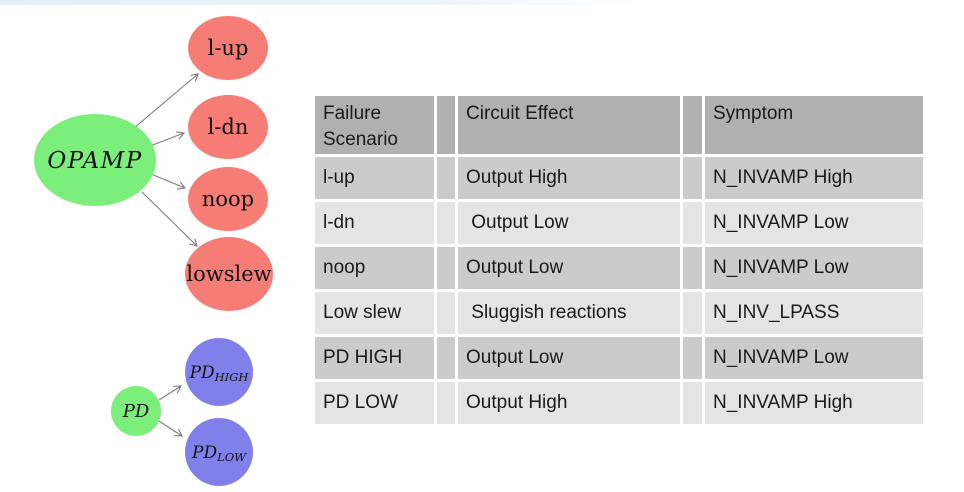 The width and height of the screenshot is (964, 492). I want to click on table-cell-failure: Low slew, so click(374, 313).